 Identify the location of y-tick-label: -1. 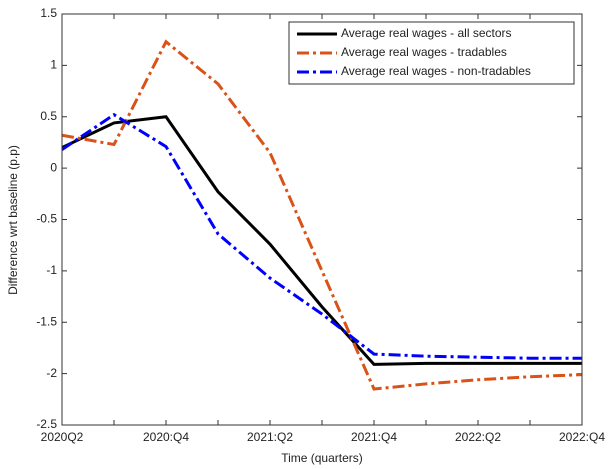
(51, 270).